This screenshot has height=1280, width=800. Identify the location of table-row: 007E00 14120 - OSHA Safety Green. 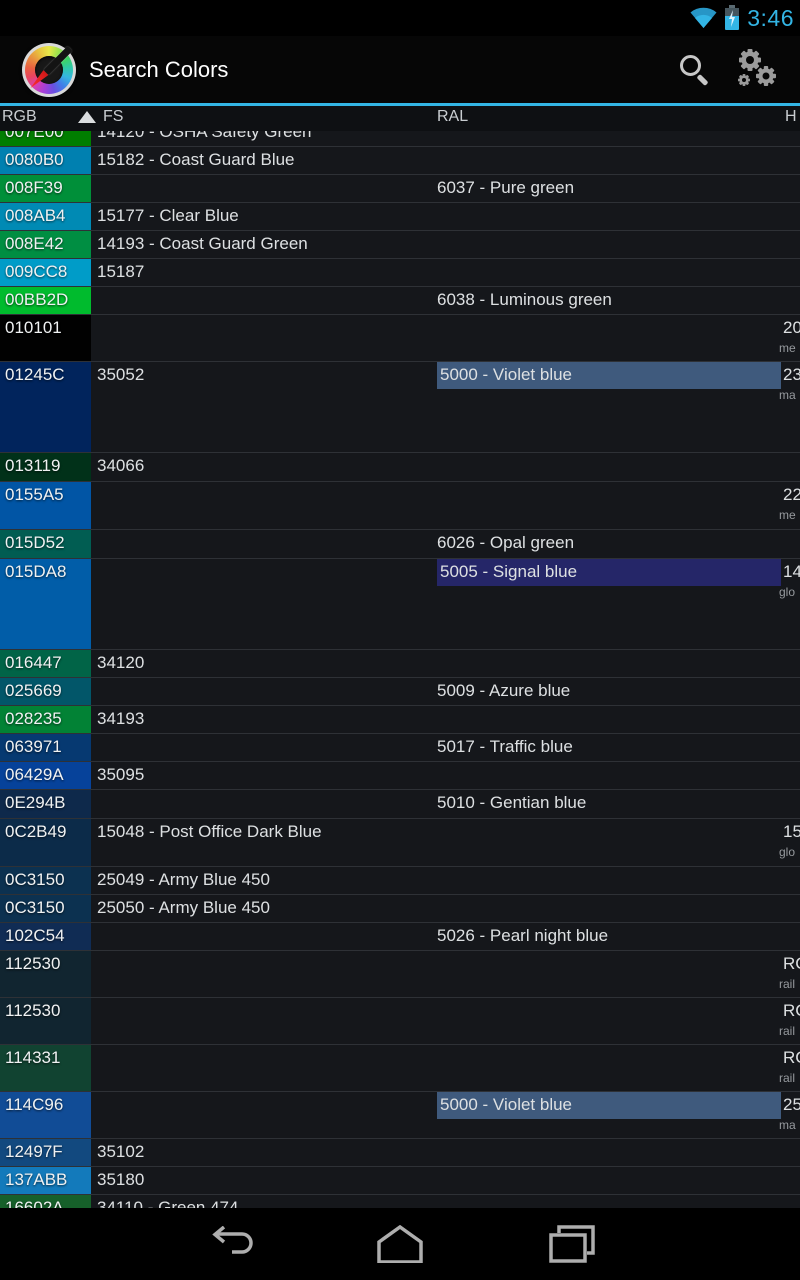
(400, 139).